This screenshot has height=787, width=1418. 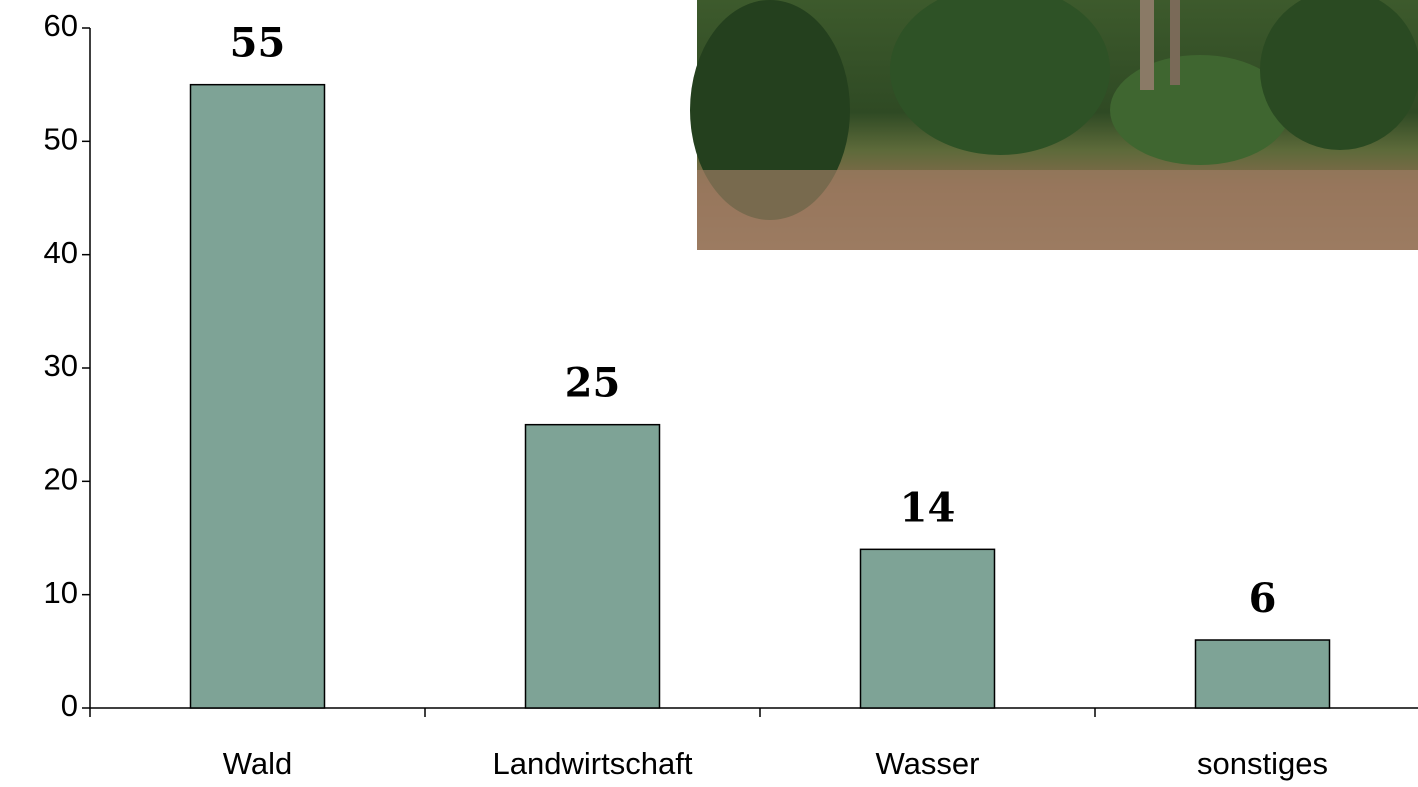 What do you see at coordinates (258, 43) in the screenshot?
I see `data-label: 55` at bounding box center [258, 43].